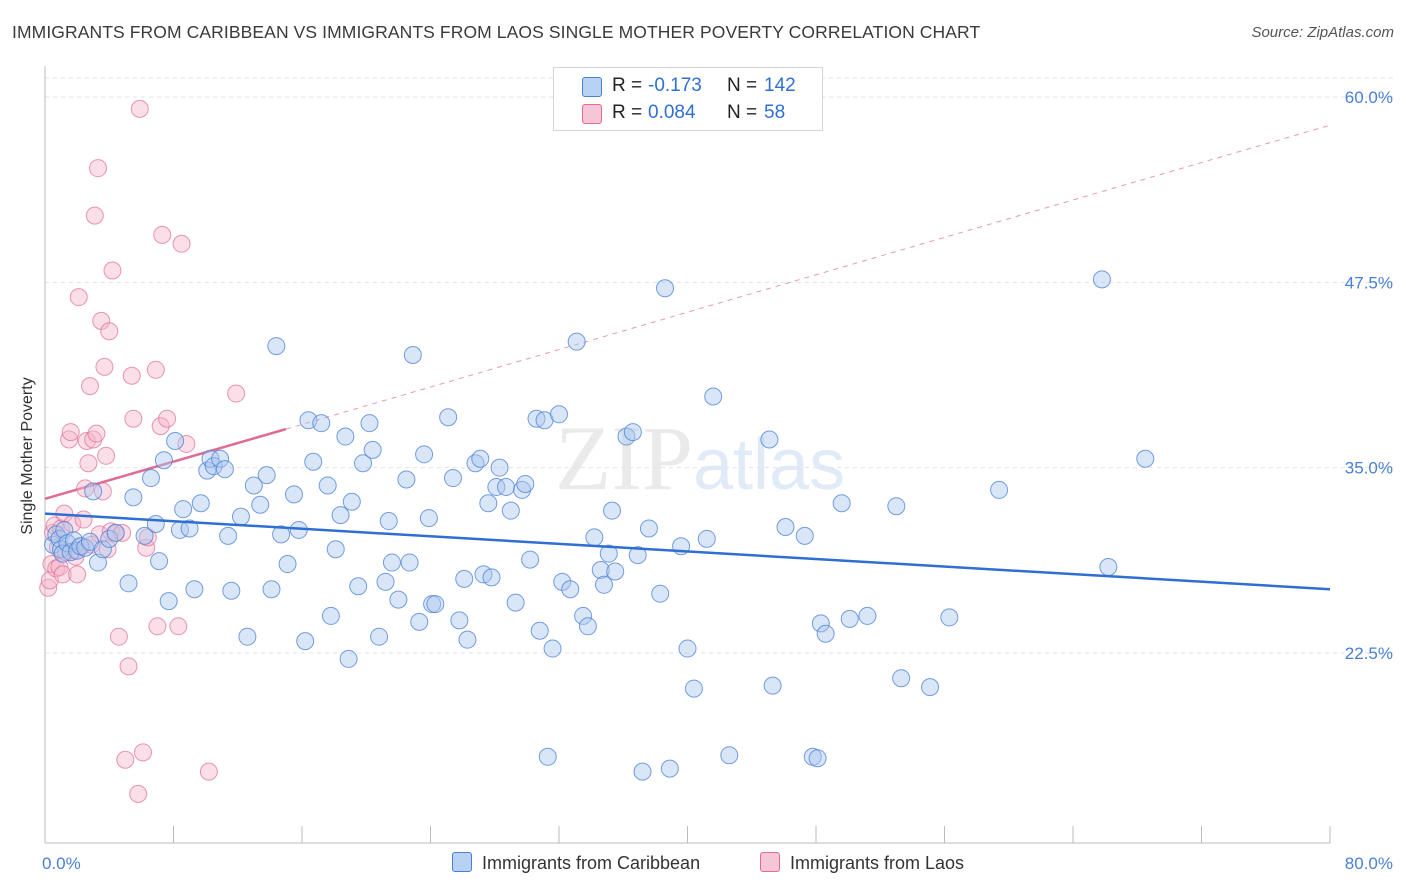  Describe the element at coordinates (742, 85) in the screenshot. I see `n-label: N =` at that location.